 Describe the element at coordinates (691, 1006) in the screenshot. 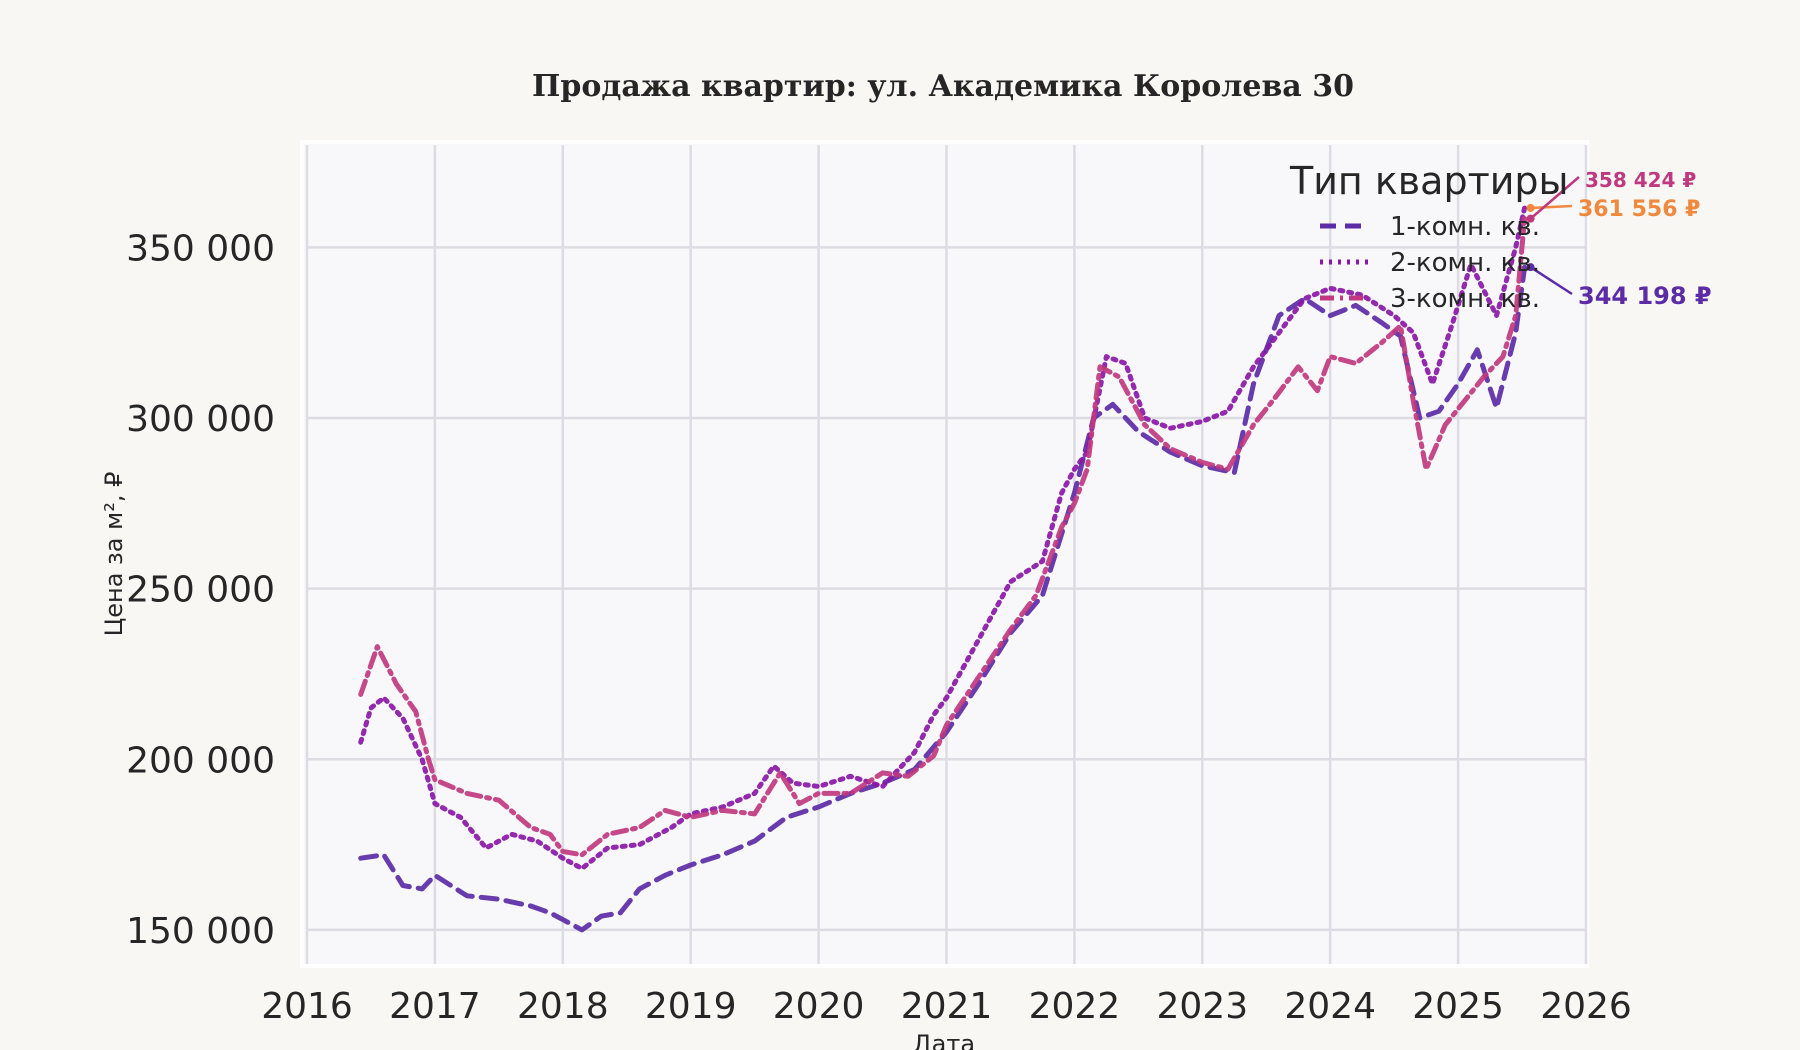

I see `x-tick-label: 2019` at that location.